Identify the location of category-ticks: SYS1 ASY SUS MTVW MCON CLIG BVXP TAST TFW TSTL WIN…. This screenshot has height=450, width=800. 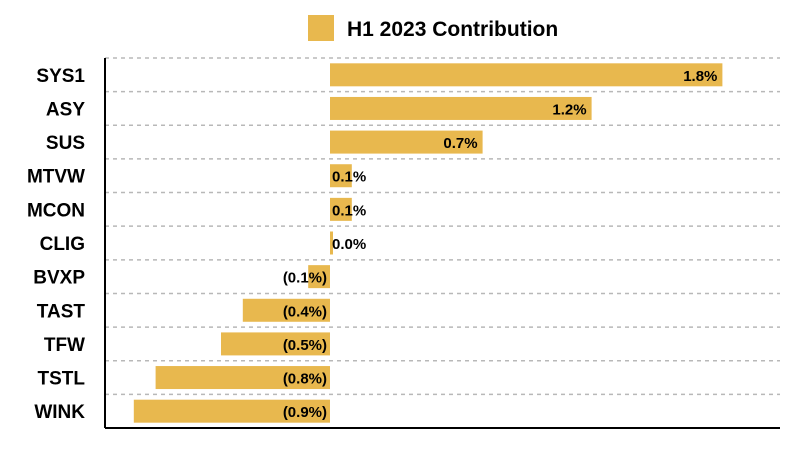
(56, 244).